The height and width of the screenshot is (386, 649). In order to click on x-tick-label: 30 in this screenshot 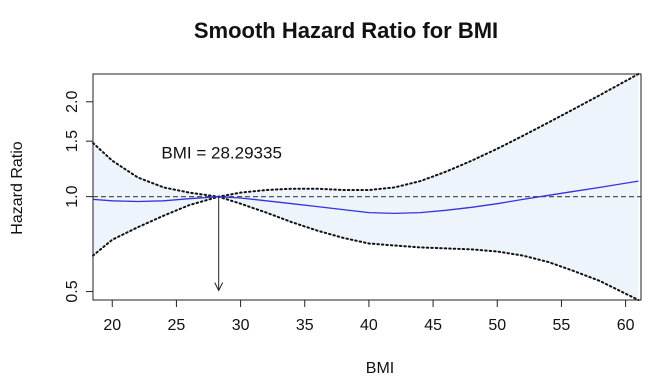, I will do `click(241, 325)`.